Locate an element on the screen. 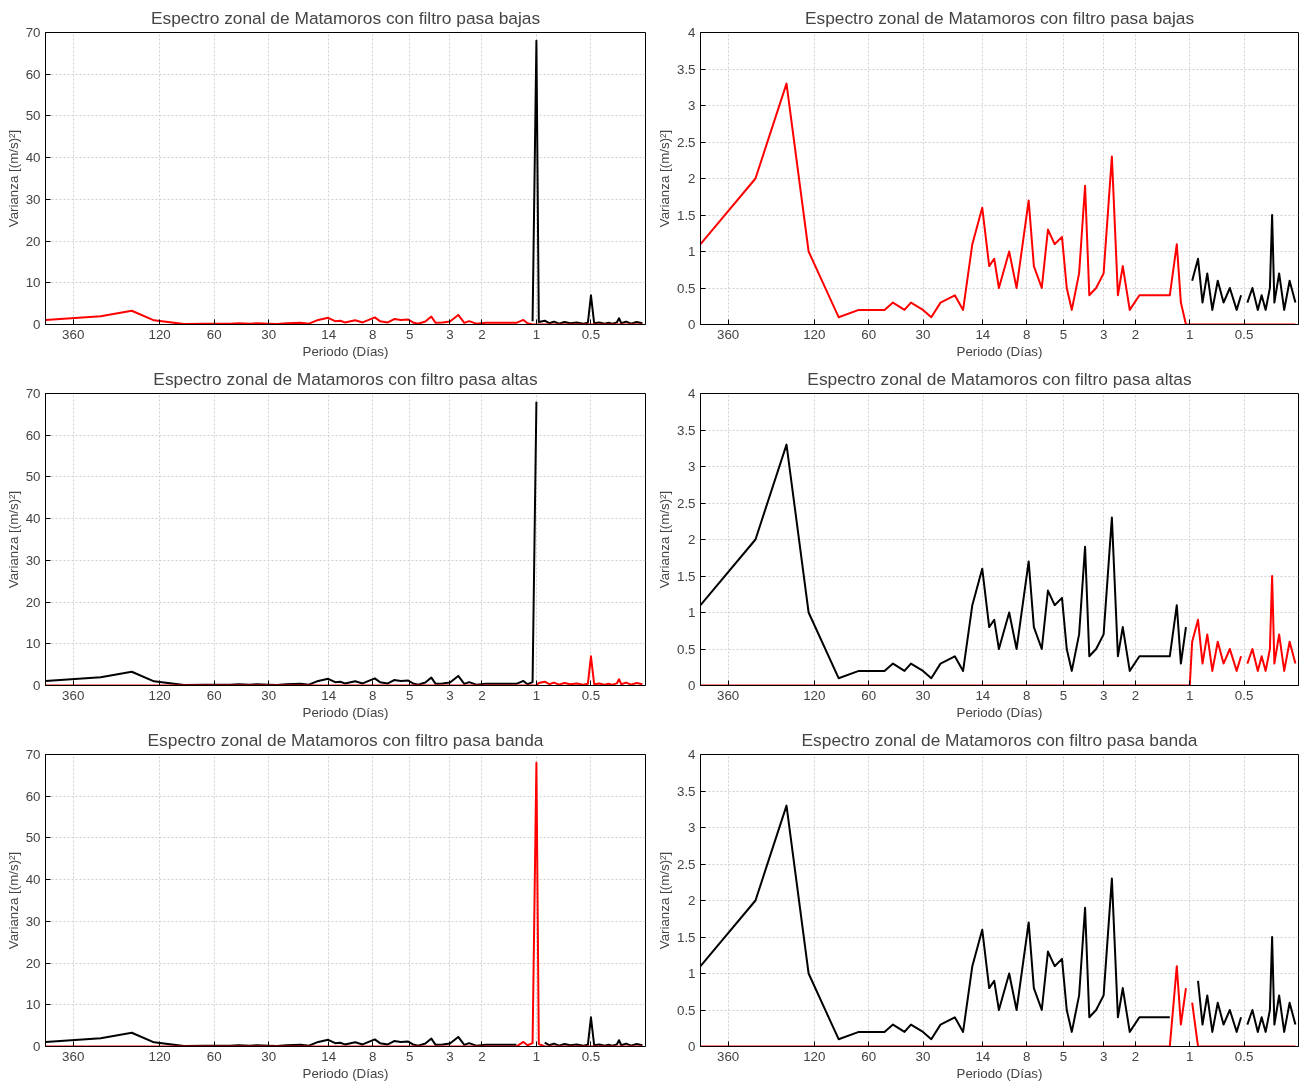 The height and width of the screenshot is (1084, 1307). chart-title: Espectro zonal de Matamoros con filtro pasa bajas is located at coordinates (999, 17).